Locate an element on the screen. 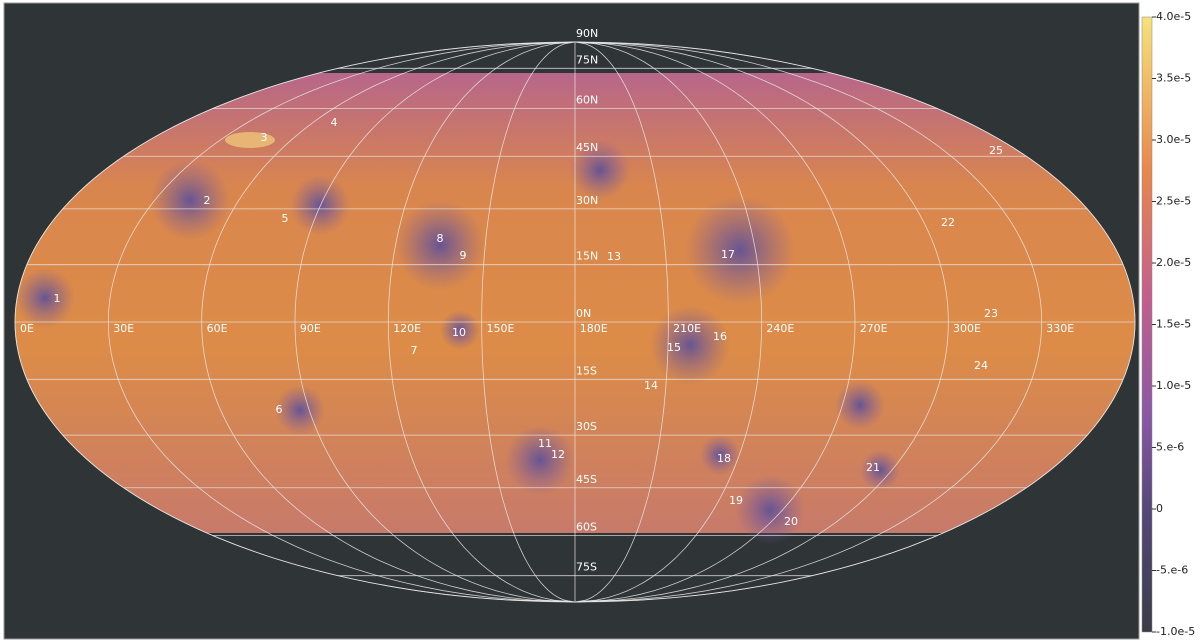 This screenshot has height=644, width=1200. feature-label: 9 is located at coordinates (463, 255).